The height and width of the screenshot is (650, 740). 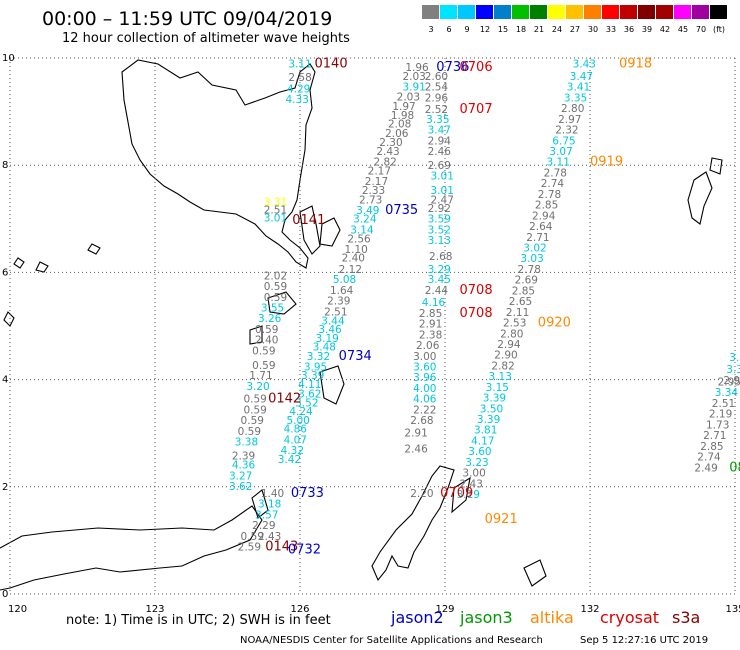 What do you see at coordinates (606, 162) in the screenshot?
I see `pass-time-label: 0919` at bounding box center [606, 162].